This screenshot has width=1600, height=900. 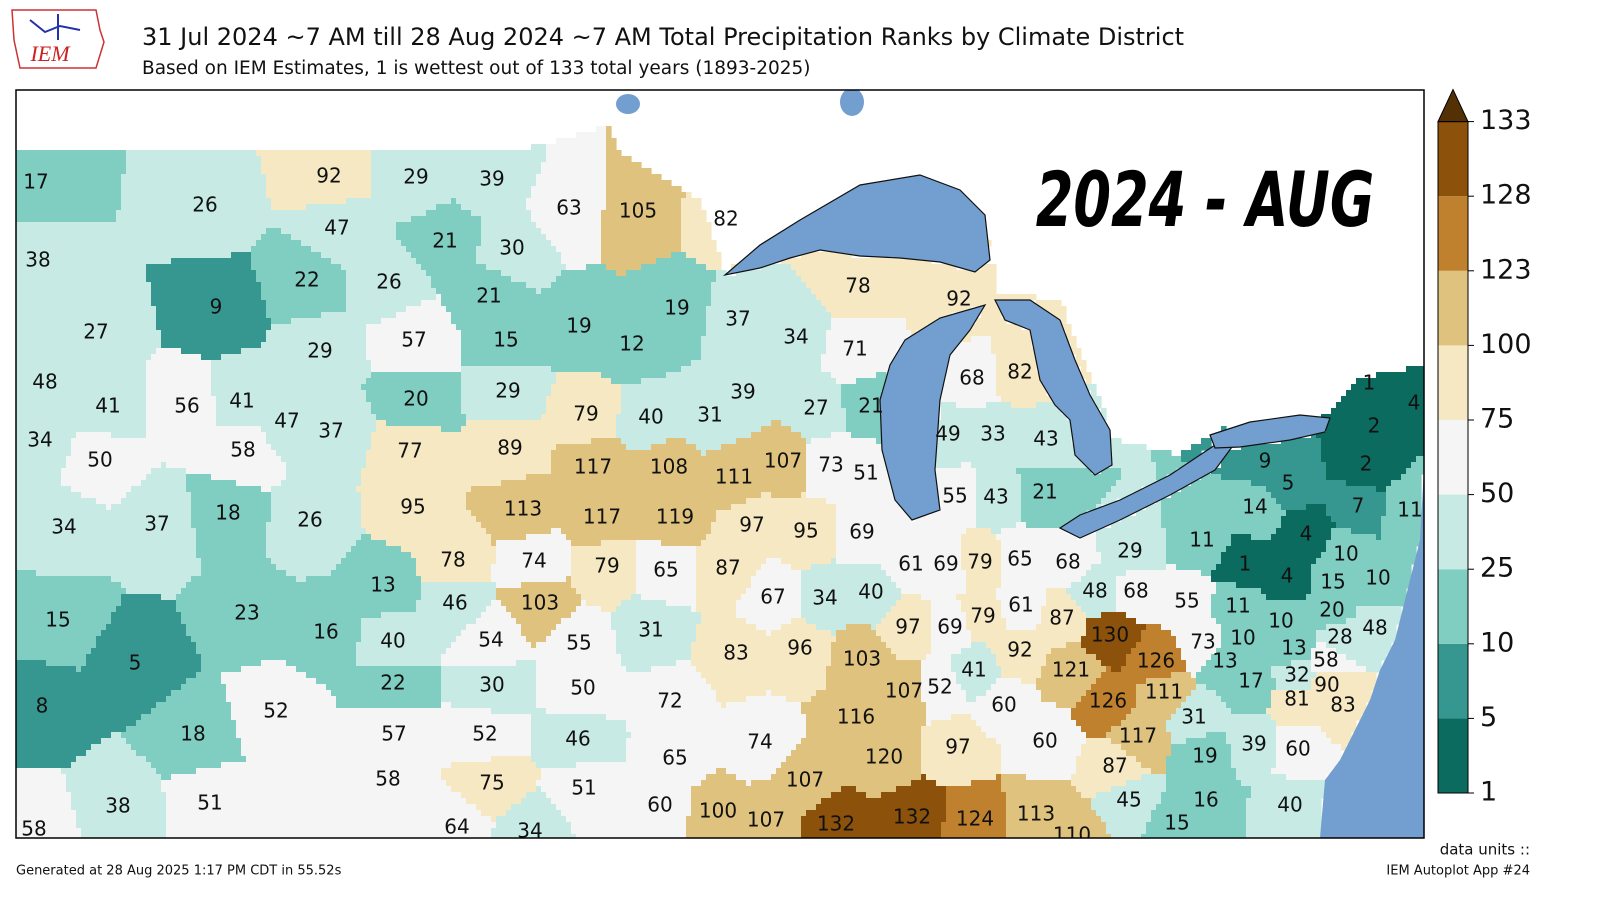 What do you see at coordinates (676, 308) in the screenshot?
I see `district-rank: 19` at bounding box center [676, 308].